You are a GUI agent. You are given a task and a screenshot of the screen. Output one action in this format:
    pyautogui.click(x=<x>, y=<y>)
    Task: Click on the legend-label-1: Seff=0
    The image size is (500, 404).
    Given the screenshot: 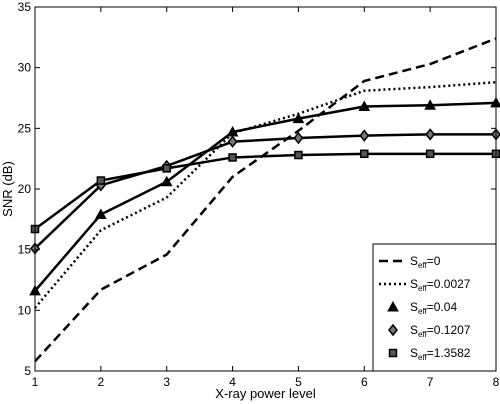 What is the action you would take?
    pyautogui.click(x=425, y=262)
    